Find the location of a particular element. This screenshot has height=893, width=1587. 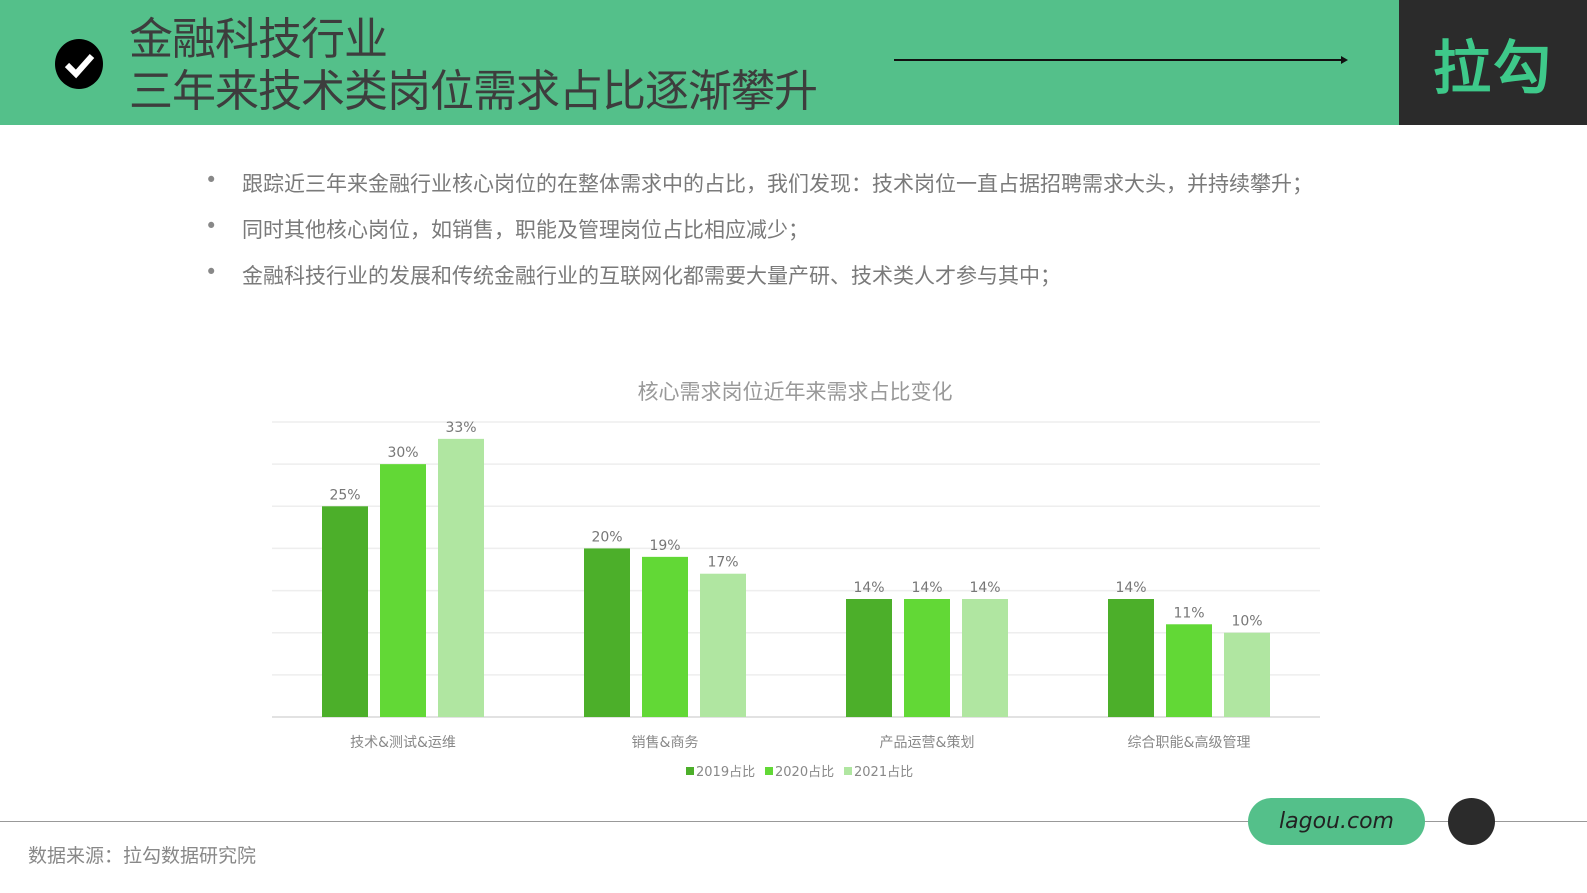

bullet-item: • 同时其他核心岗位，如销售，职能及管理岗位占比相应减少； is located at coordinates (759, 237).